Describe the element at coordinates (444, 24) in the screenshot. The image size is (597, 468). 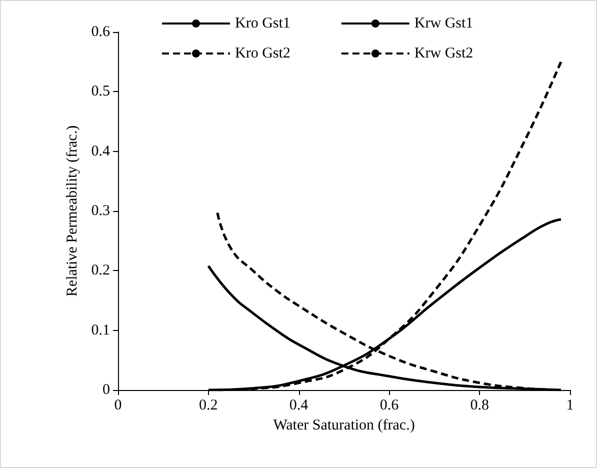
I see `legend-label: Krw Gst1` at that location.